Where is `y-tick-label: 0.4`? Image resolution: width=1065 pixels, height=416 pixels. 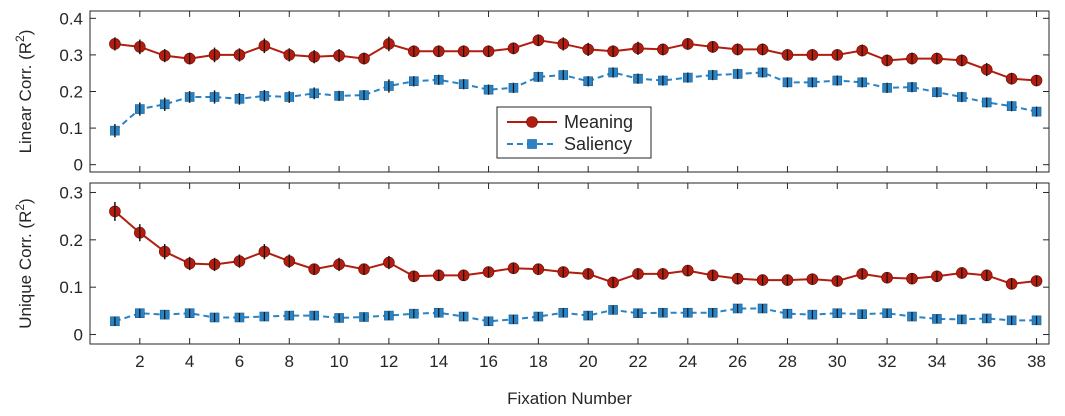
y-tick-label: 0.4 is located at coordinates (71, 18).